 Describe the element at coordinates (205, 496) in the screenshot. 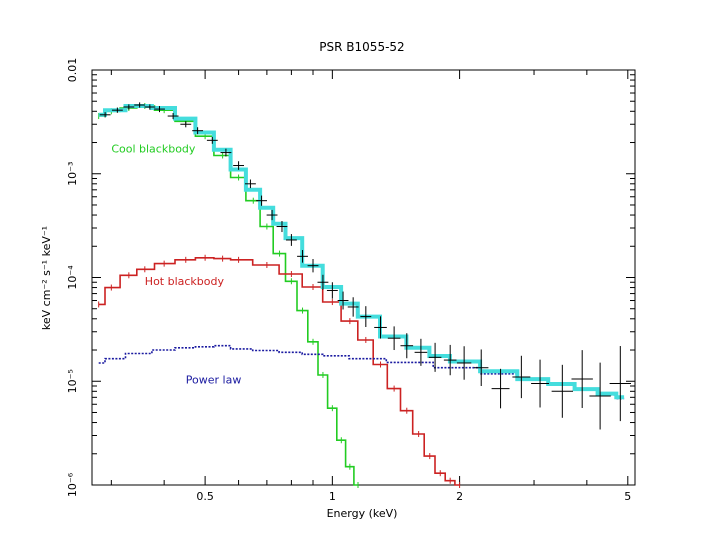

I see `x-tick-label: 0.5` at that location.